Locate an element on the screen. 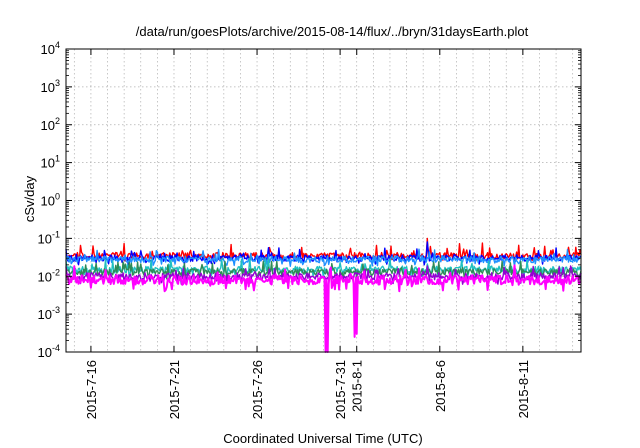  y-tick-label: 10⁴ is located at coordinates (50, 48).